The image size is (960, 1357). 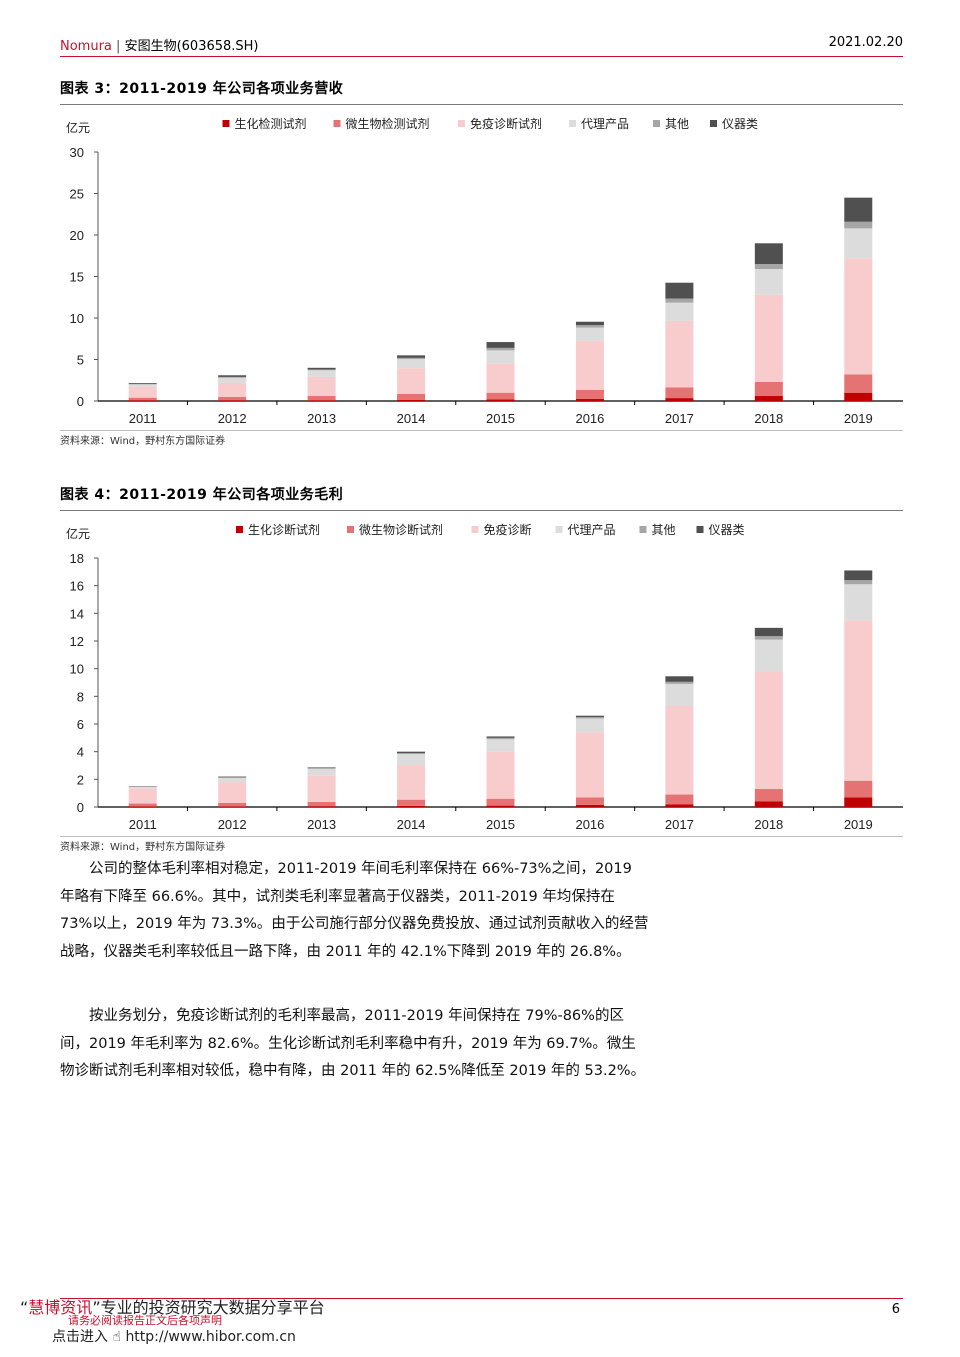 What do you see at coordinates (77, 558) in the screenshot?
I see `y-tick-label-9: 18` at bounding box center [77, 558].